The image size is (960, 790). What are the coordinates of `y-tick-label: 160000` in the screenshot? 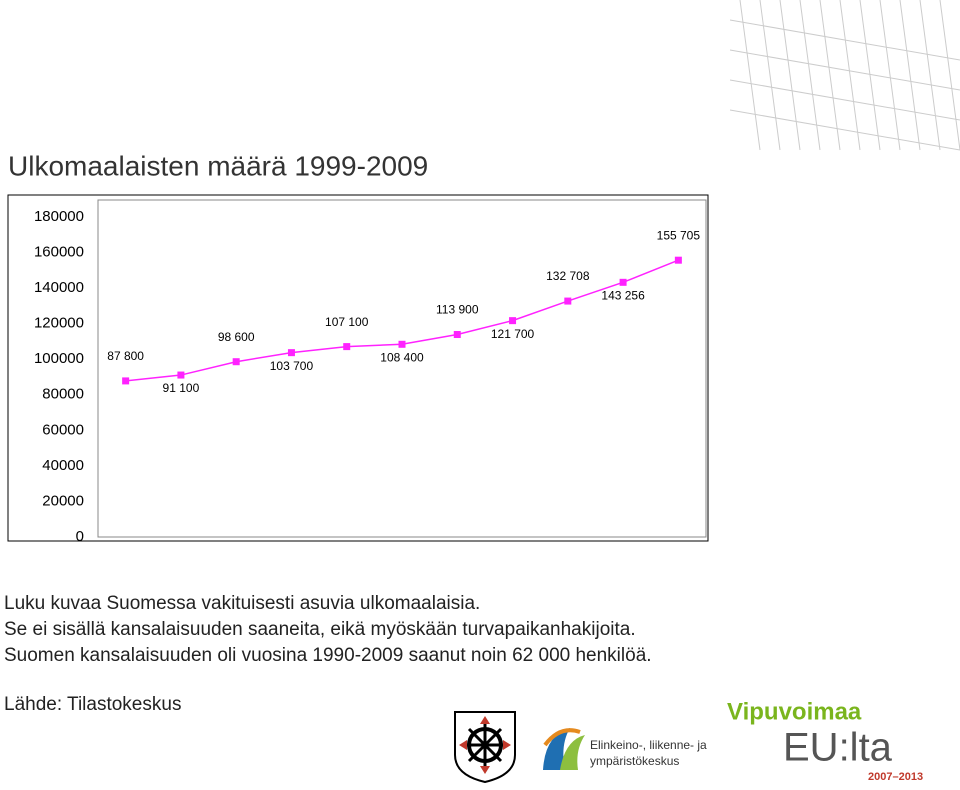 It's located at (59, 252).